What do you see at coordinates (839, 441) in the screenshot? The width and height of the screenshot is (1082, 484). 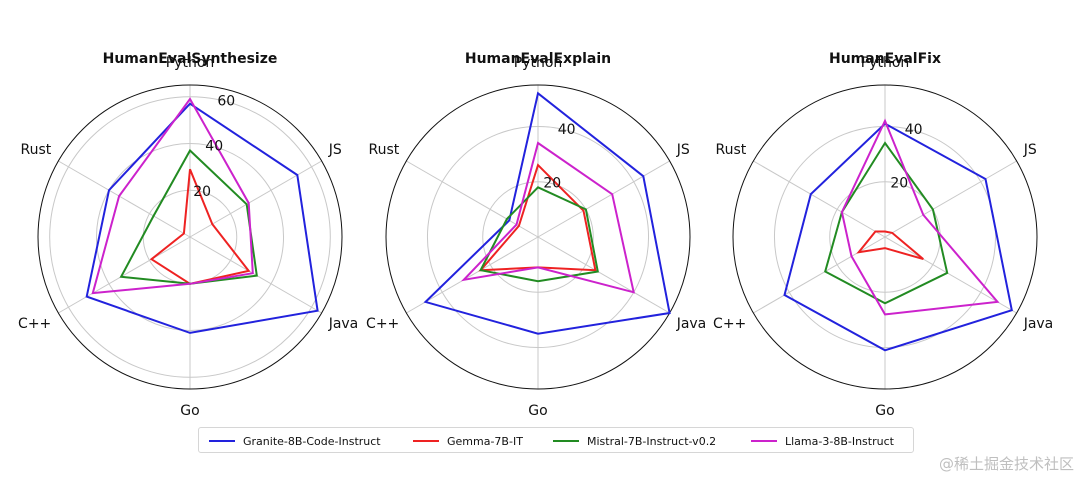 I see `legend-label-llama: Llama-3-8B-Instruct` at bounding box center [839, 441].